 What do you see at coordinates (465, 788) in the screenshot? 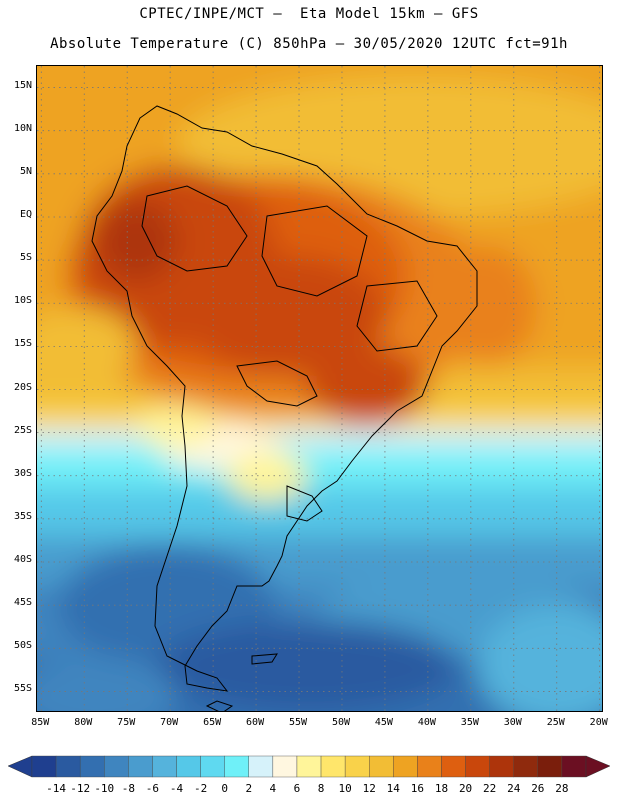
I see `colorbar-tick-label: 20` at bounding box center [465, 788].